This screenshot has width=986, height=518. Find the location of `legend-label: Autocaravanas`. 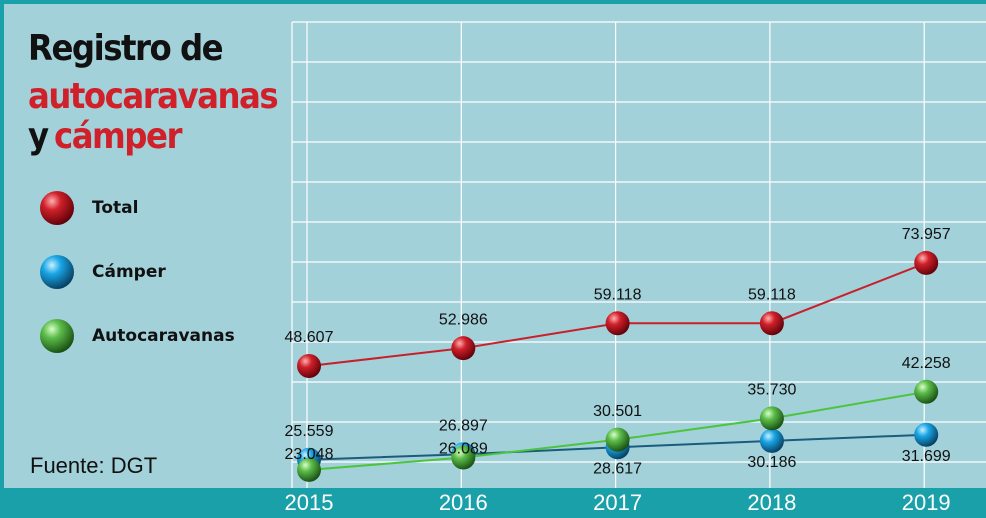

legend-label: Autocaravanas is located at coordinates (163, 336).